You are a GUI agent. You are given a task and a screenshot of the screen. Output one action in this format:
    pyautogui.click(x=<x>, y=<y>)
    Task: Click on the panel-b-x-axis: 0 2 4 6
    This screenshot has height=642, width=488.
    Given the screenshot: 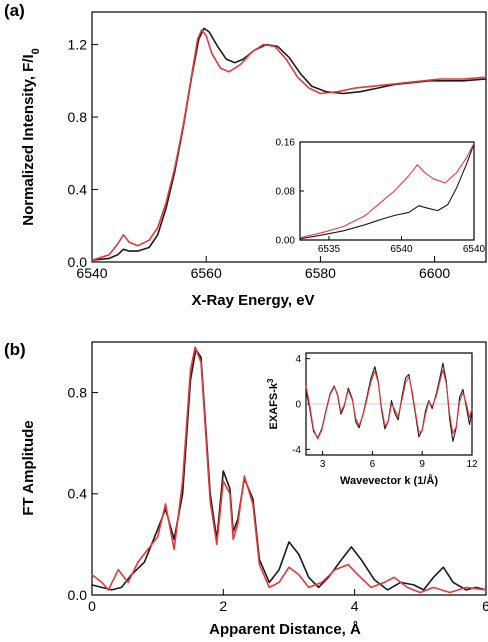 What is the action you would take?
    pyautogui.click(x=288, y=601)
    